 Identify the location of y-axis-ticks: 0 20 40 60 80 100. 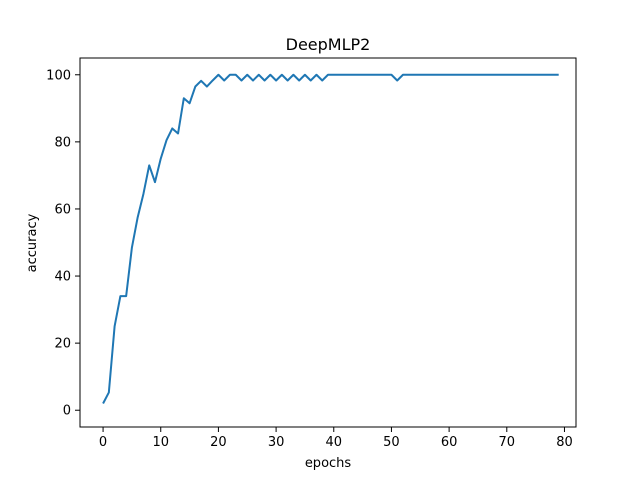
(63, 243).